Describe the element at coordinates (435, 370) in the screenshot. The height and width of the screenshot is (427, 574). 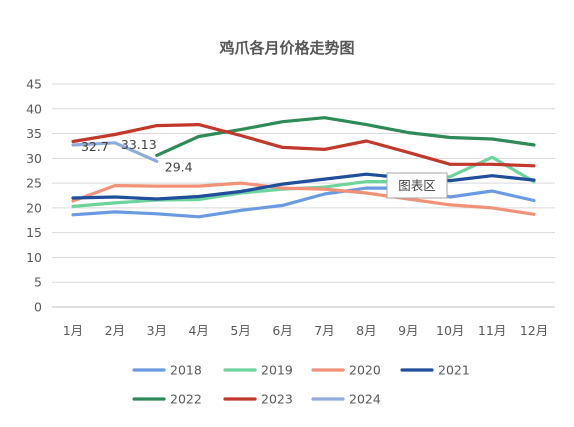
I see `legend-item-2021: 2021` at that location.